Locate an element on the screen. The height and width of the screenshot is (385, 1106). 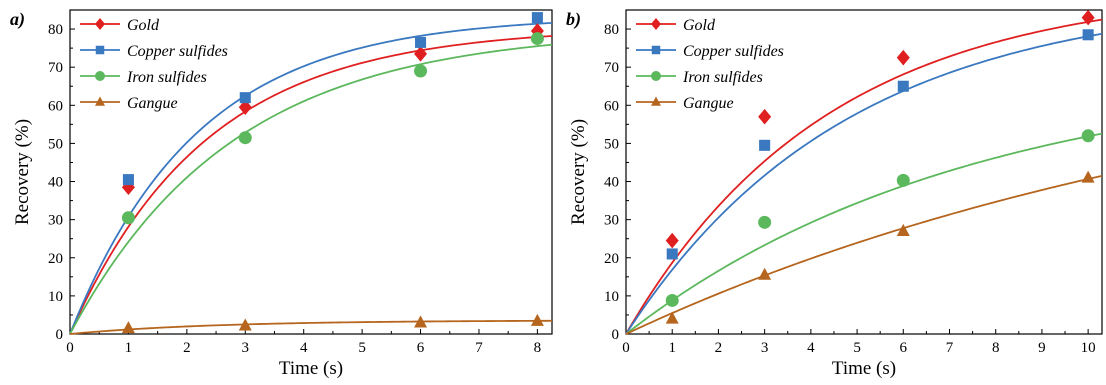
x-tick-label: 10 is located at coordinates (1088, 348).